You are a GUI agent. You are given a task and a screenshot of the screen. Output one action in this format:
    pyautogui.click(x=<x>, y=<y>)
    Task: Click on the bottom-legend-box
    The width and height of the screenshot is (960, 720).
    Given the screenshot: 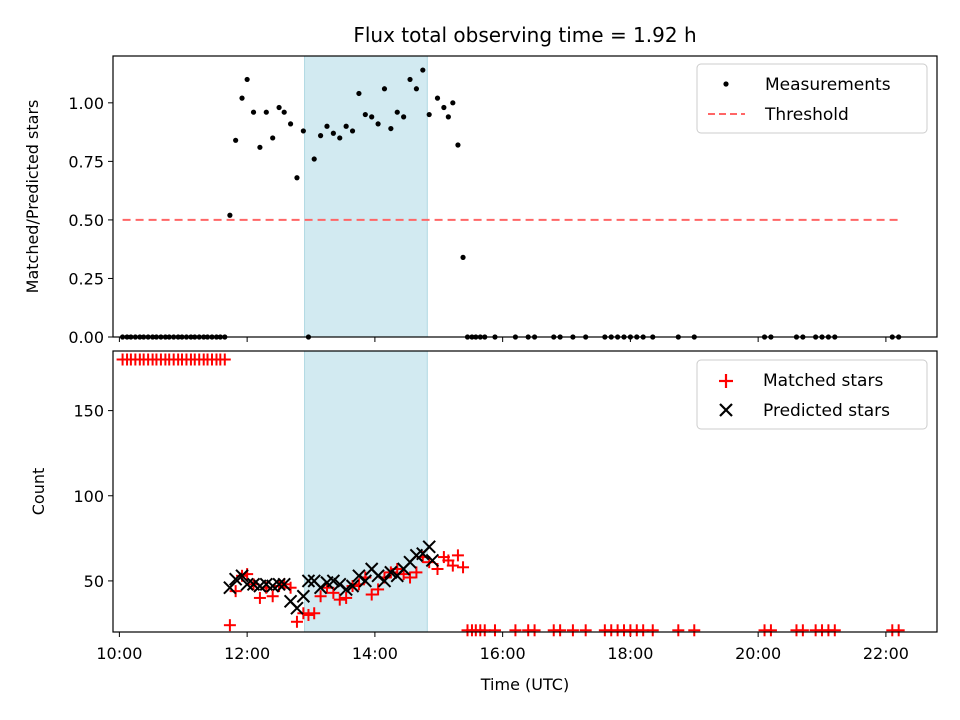 What is the action you would take?
    pyautogui.click(x=812, y=394)
    